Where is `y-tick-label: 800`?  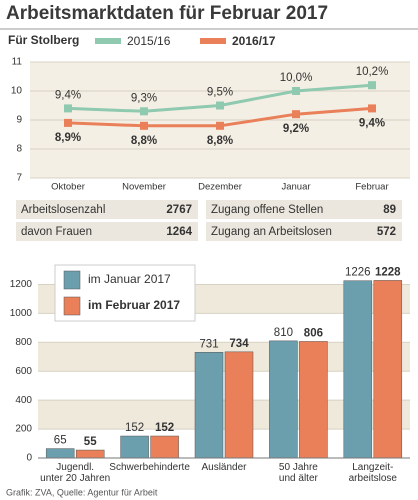 y-tick-label: 800 is located at coordinates (23, 342).